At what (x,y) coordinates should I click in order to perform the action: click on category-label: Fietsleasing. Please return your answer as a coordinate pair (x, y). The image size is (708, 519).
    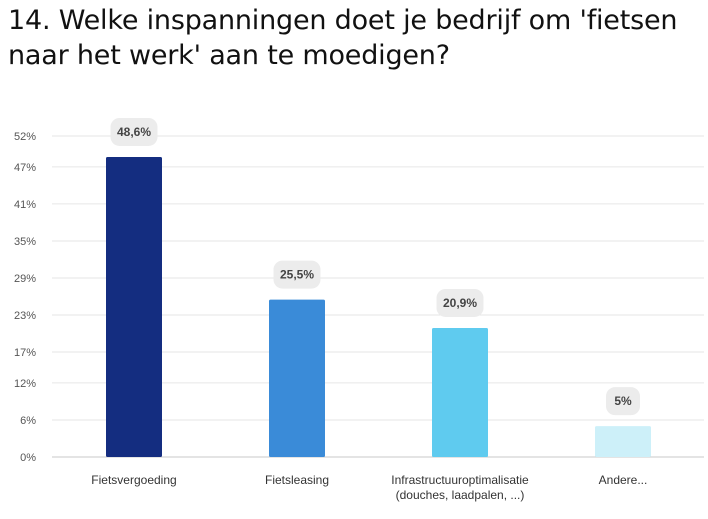
    Looking at the image, I should click on (297, 480).